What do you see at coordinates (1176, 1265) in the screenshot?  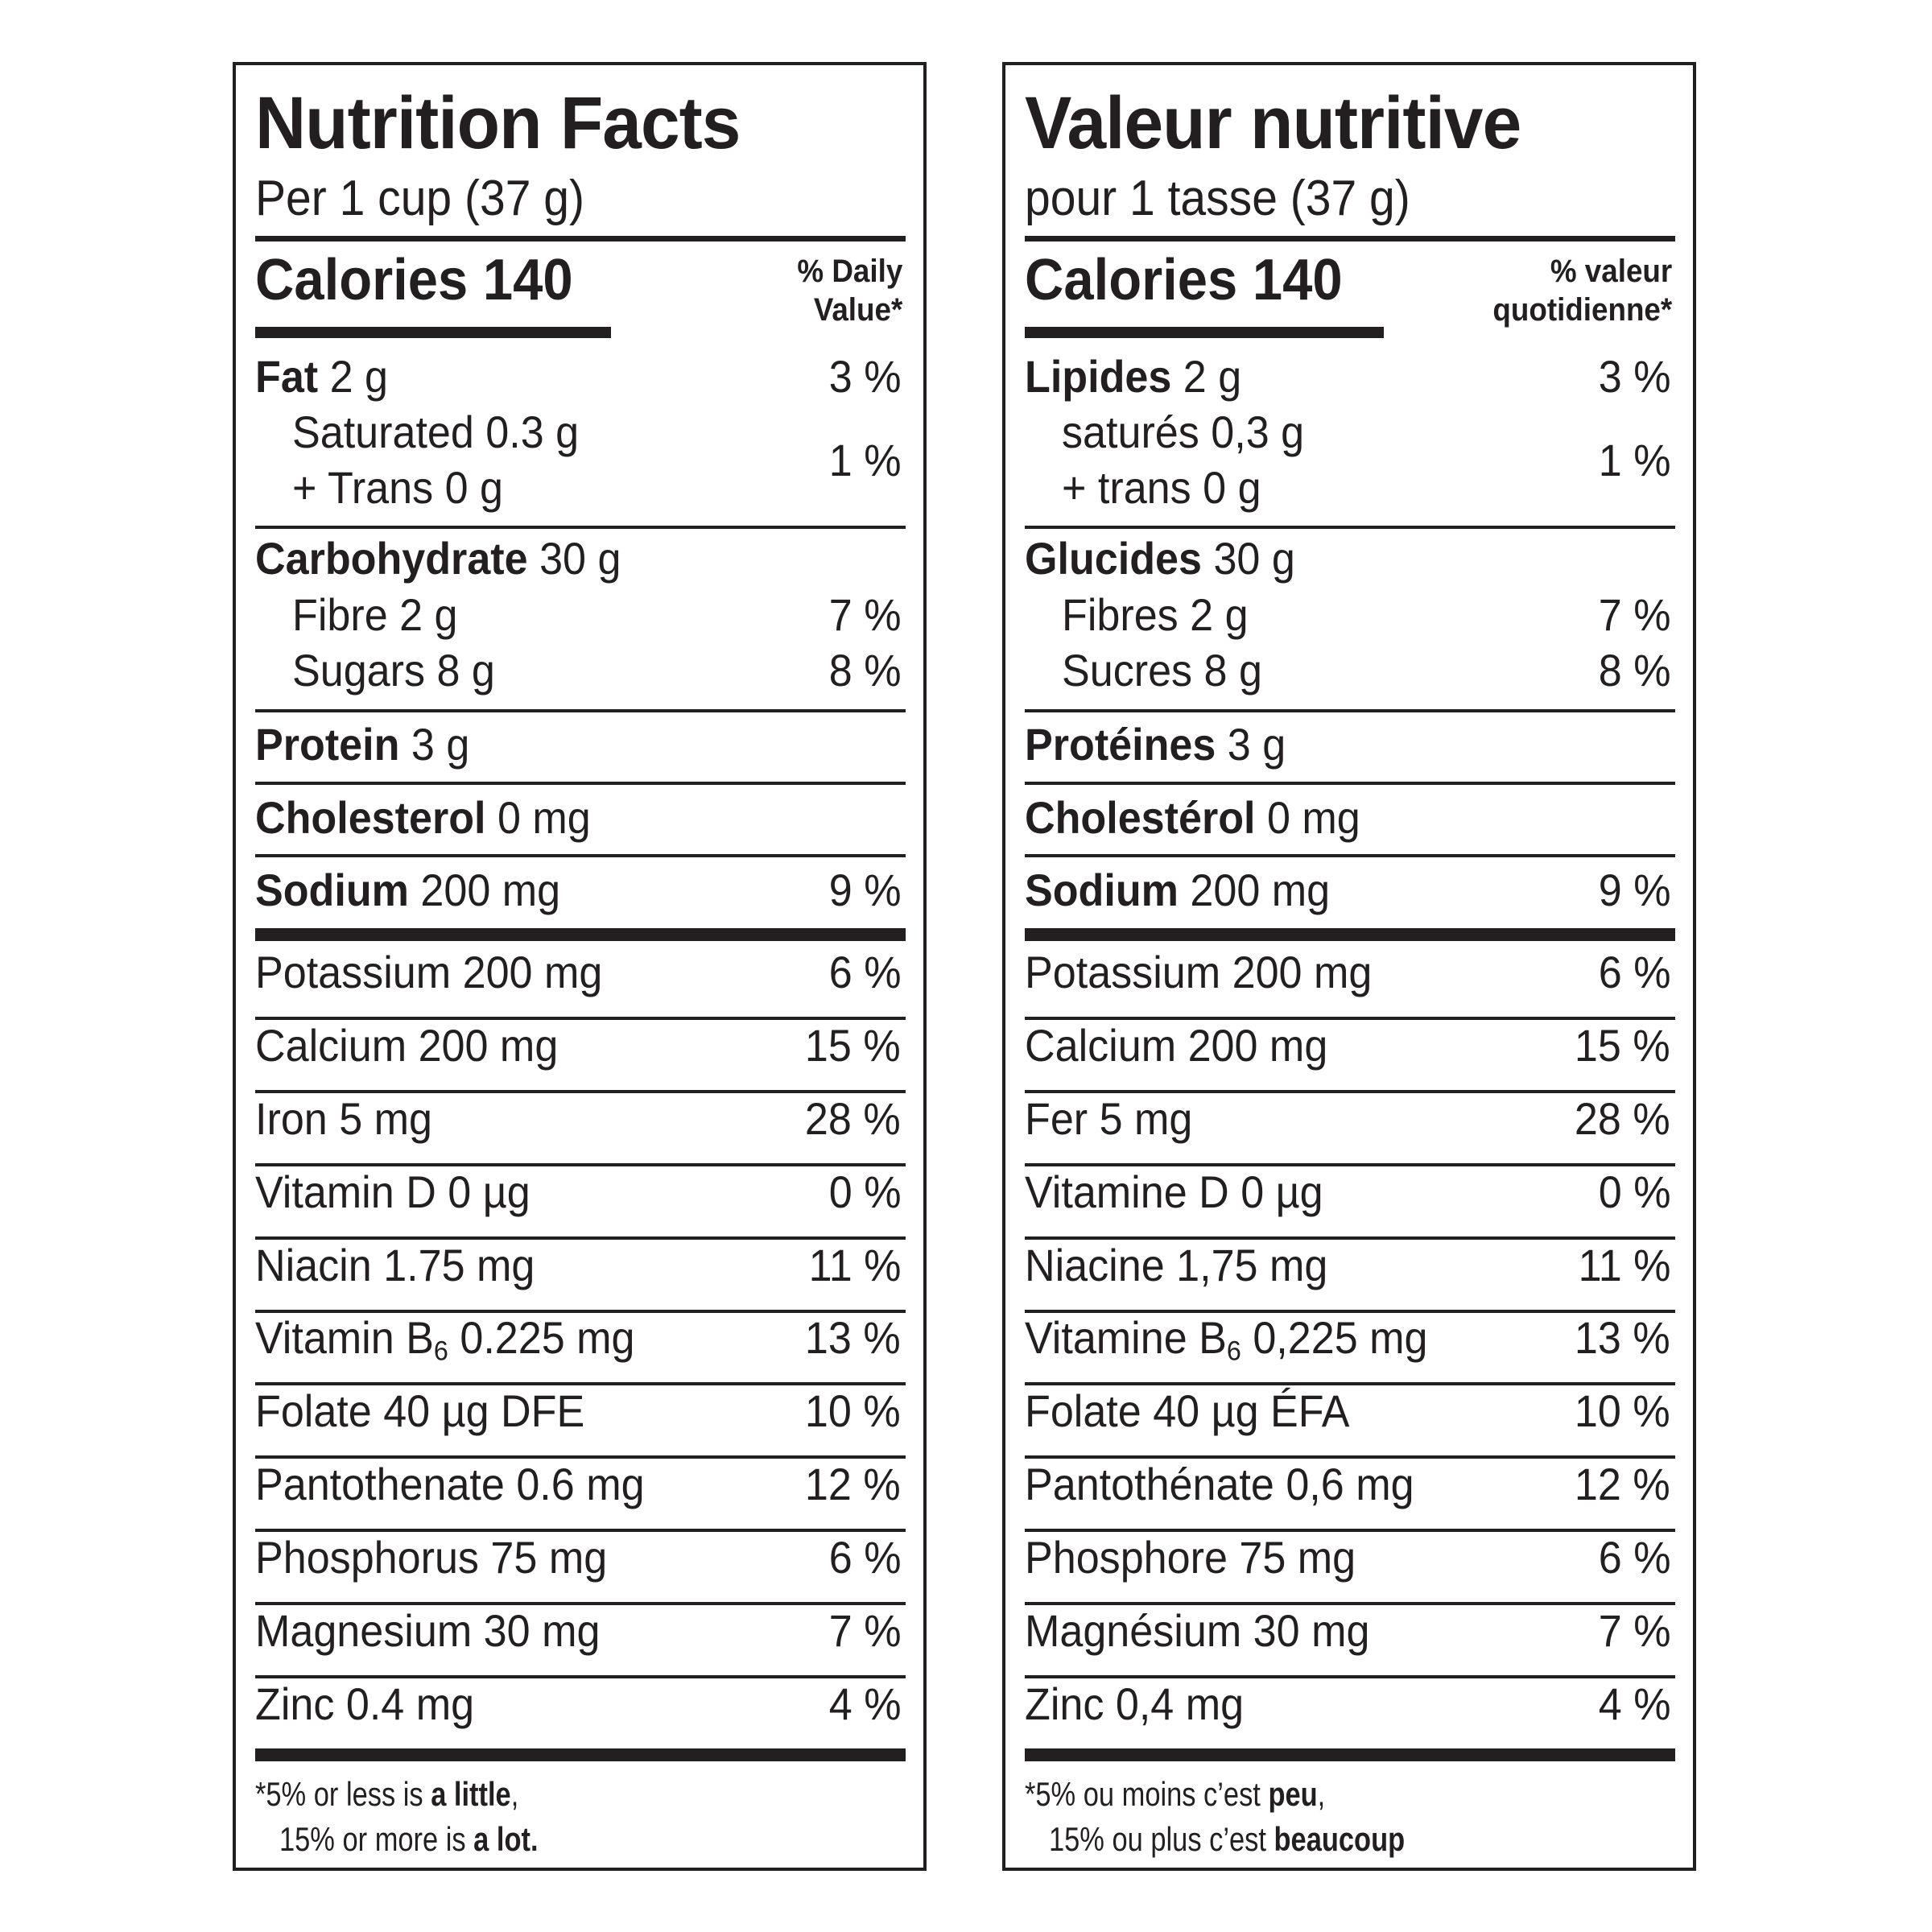 I see `nutrient-label: Niacine 1,75 mg` at bounding box center [1176, 1265].